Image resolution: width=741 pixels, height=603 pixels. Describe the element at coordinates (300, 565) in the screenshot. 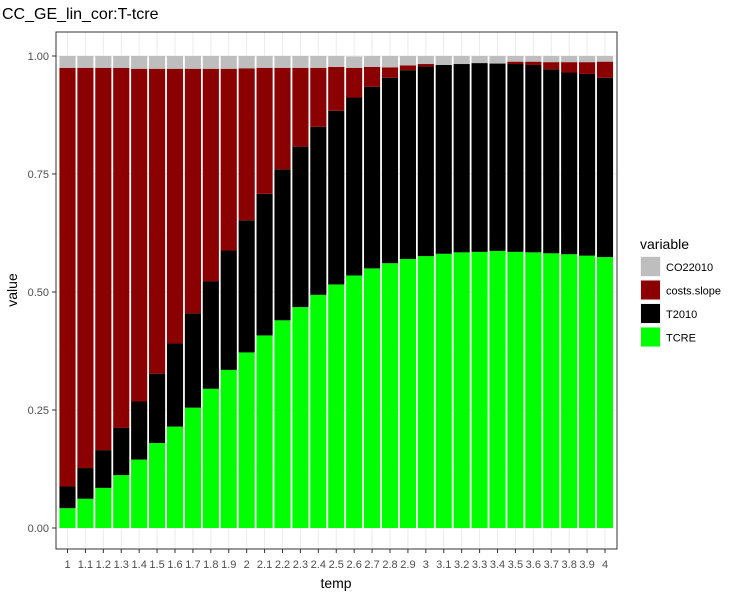

I see `x-tick-label: 2.3` at that location.